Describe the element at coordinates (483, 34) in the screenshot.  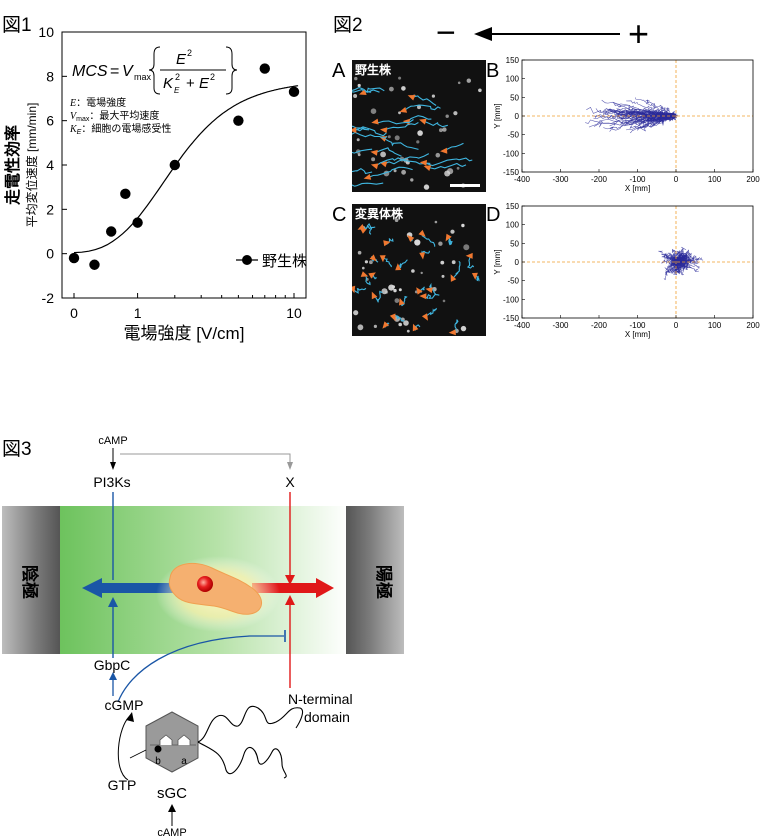
I see `field-arrow-head` at that location.